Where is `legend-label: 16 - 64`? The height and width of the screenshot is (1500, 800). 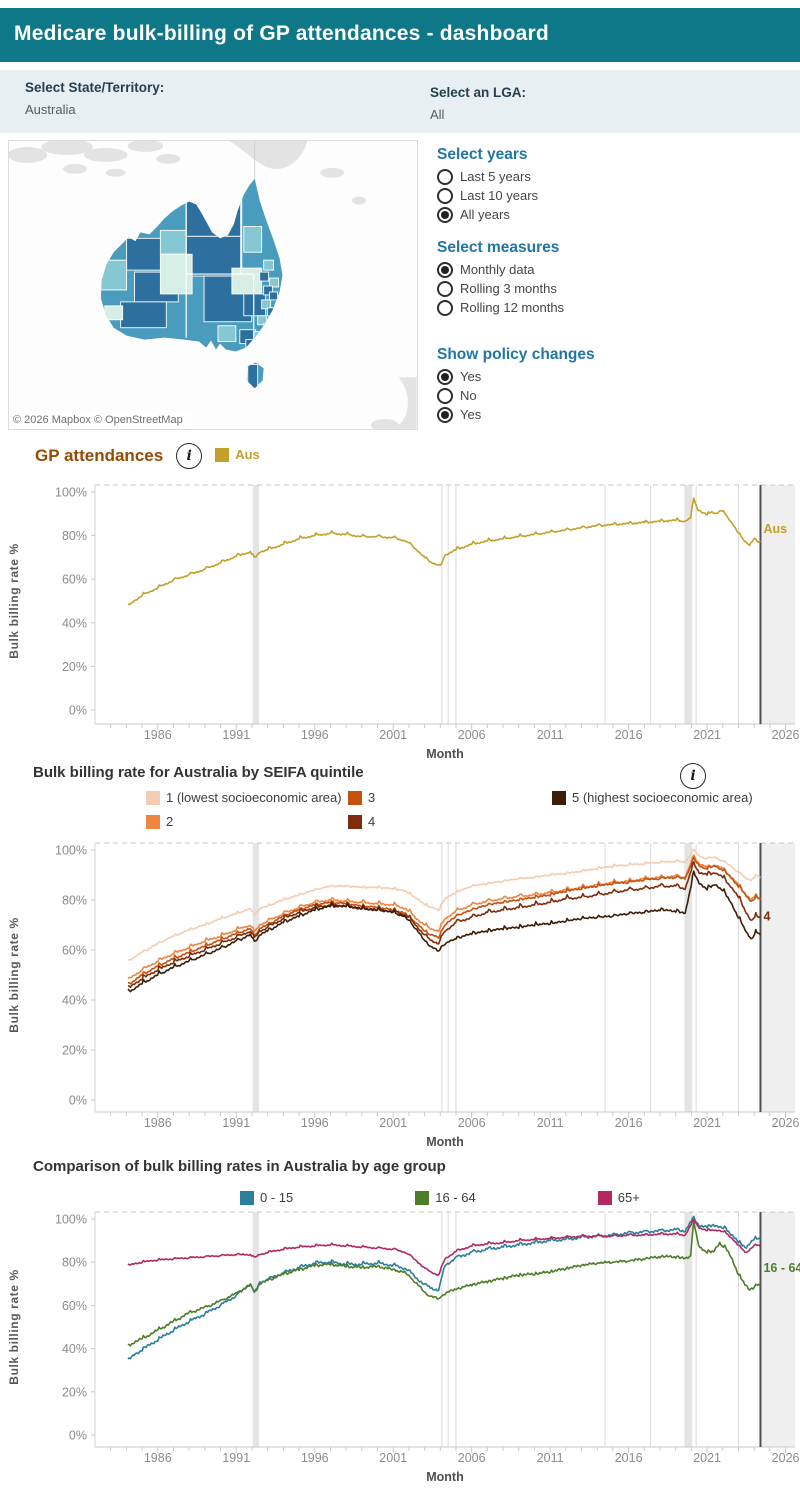 legend-label: 16 - 64 is located at coordinates (455, 1197).